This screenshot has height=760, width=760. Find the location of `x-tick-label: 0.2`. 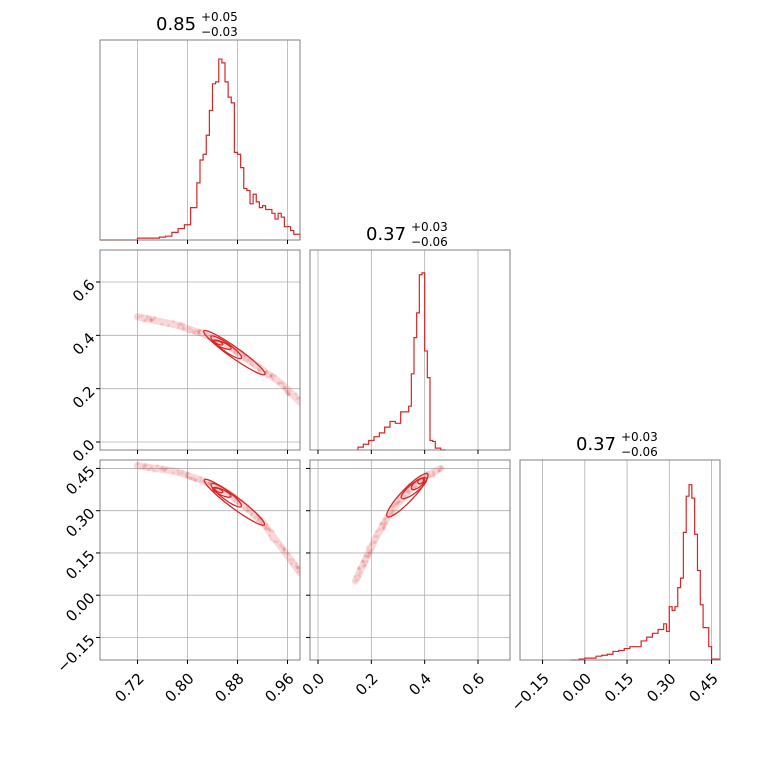

x-tick-label: 0.2 is located at coordinates (367, 685).